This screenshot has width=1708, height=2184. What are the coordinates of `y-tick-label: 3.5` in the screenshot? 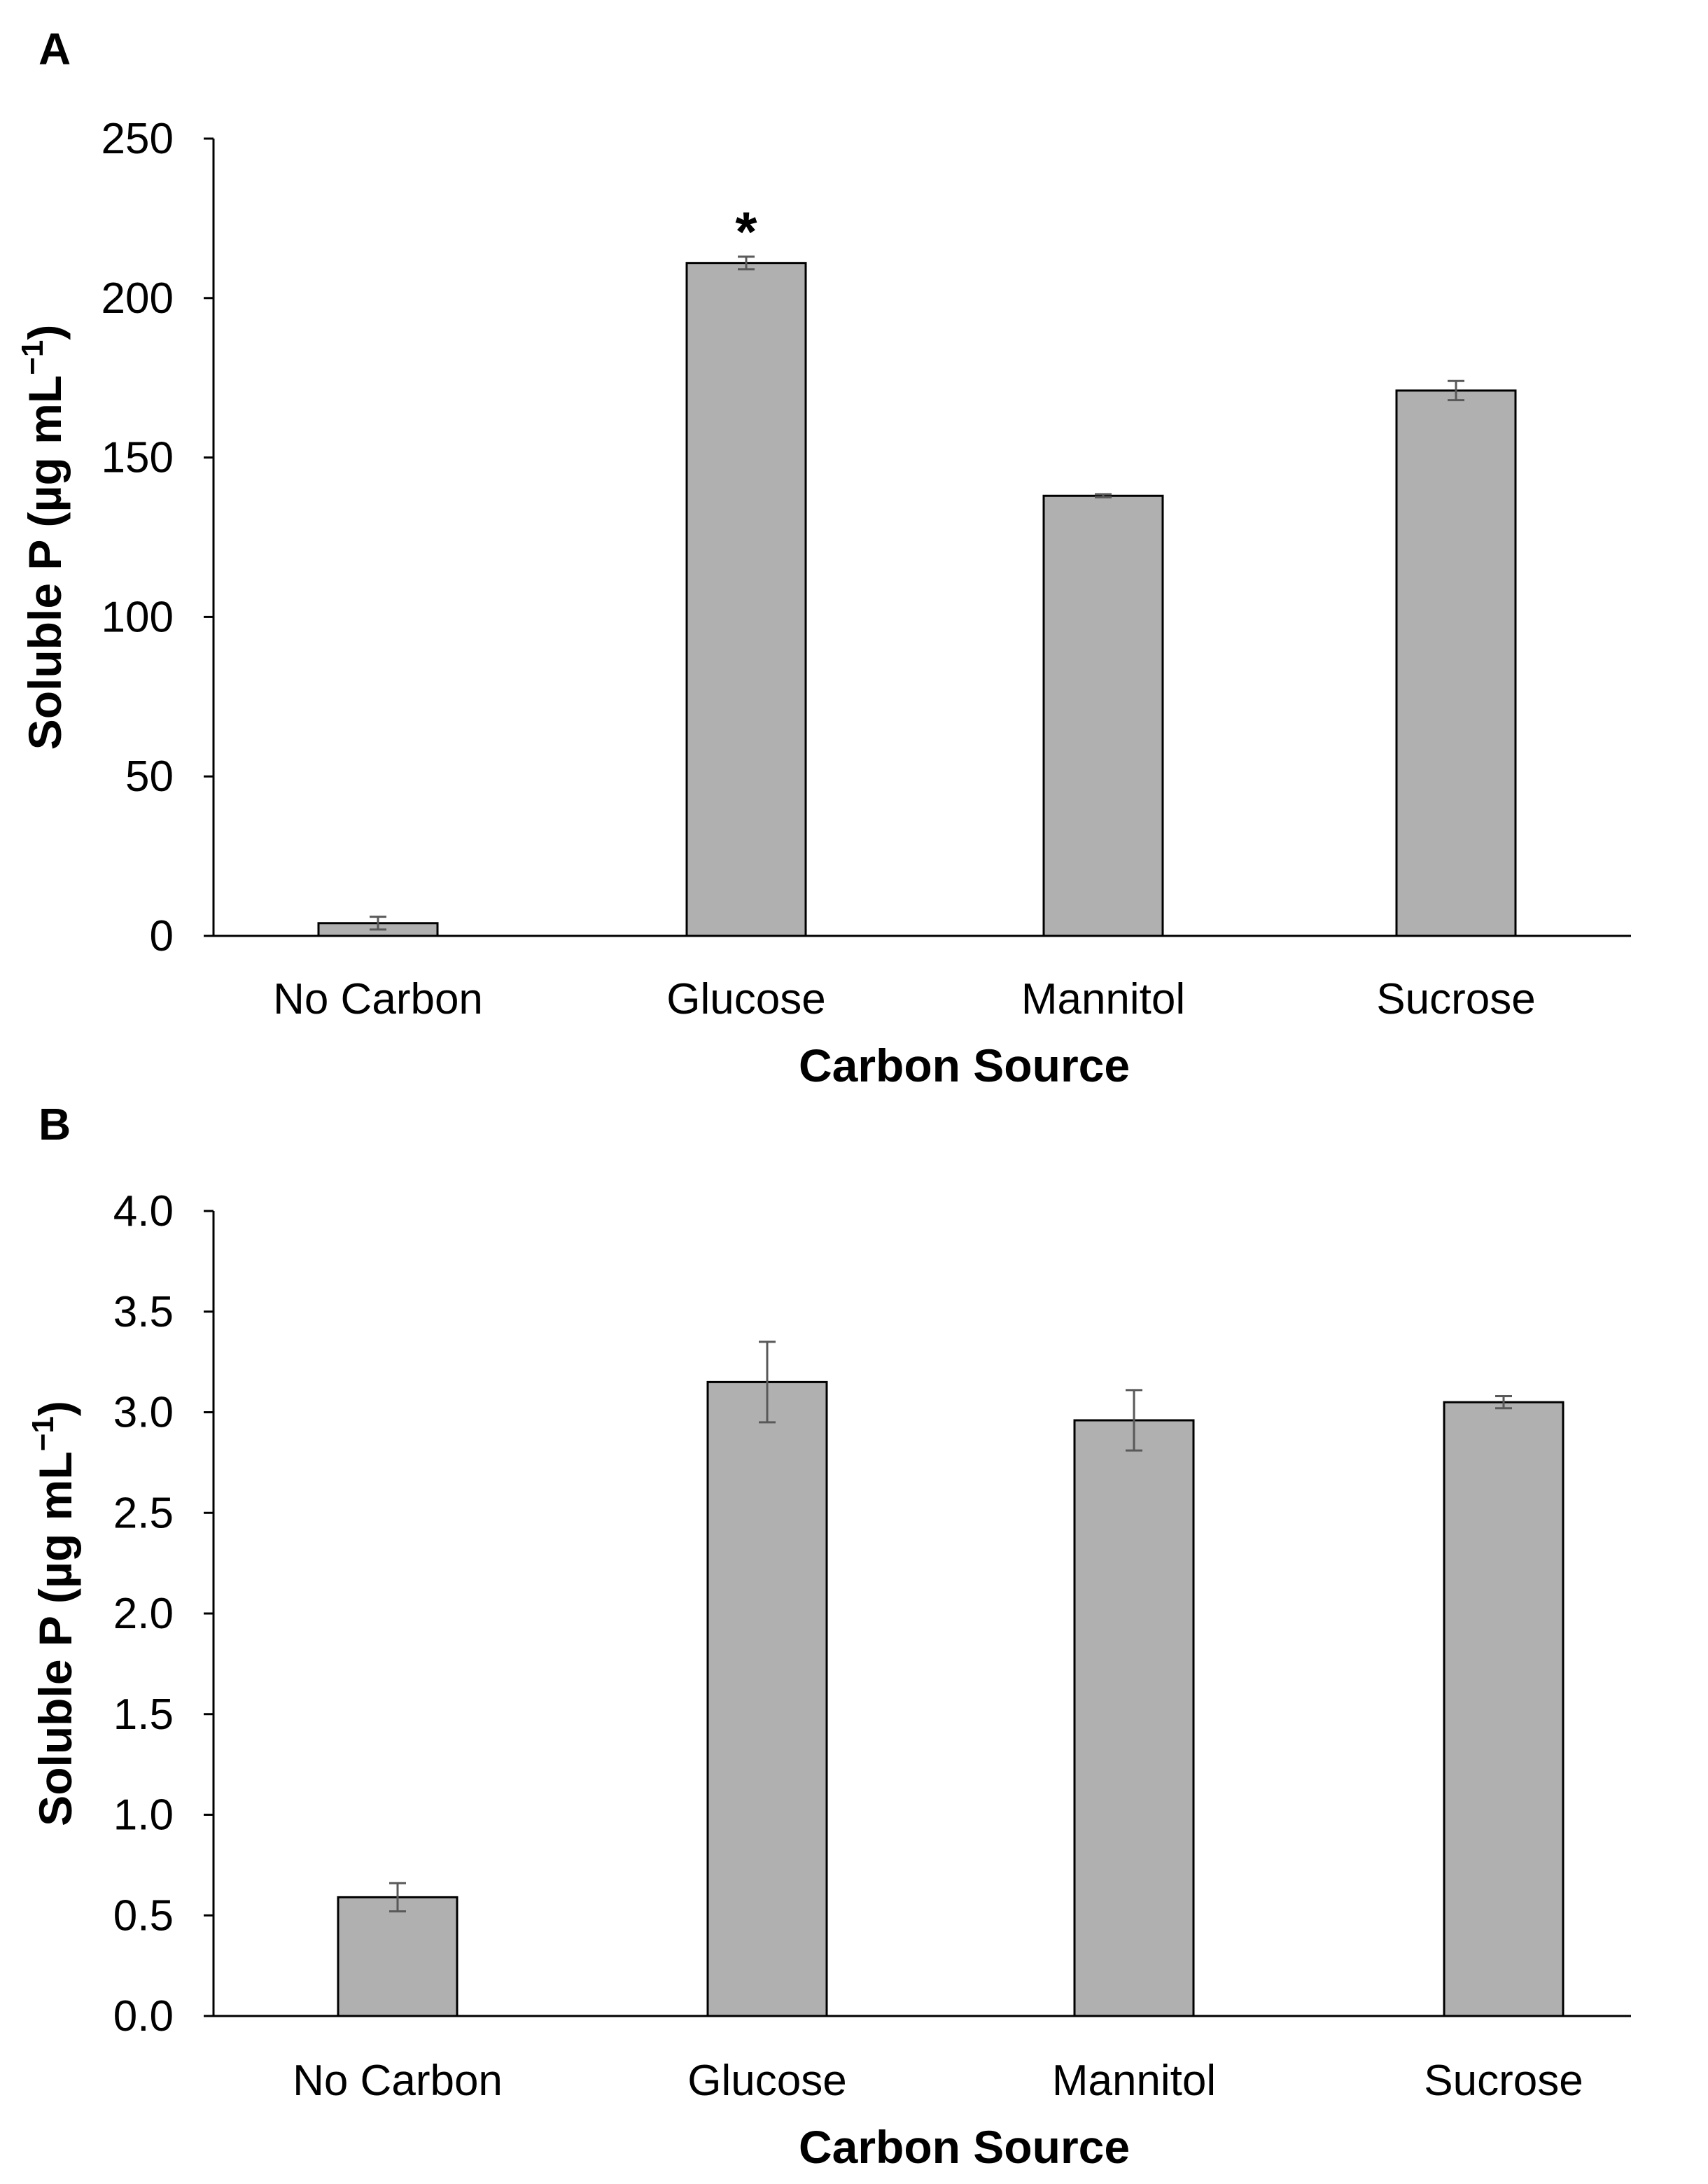 It's located at (143, 1312).